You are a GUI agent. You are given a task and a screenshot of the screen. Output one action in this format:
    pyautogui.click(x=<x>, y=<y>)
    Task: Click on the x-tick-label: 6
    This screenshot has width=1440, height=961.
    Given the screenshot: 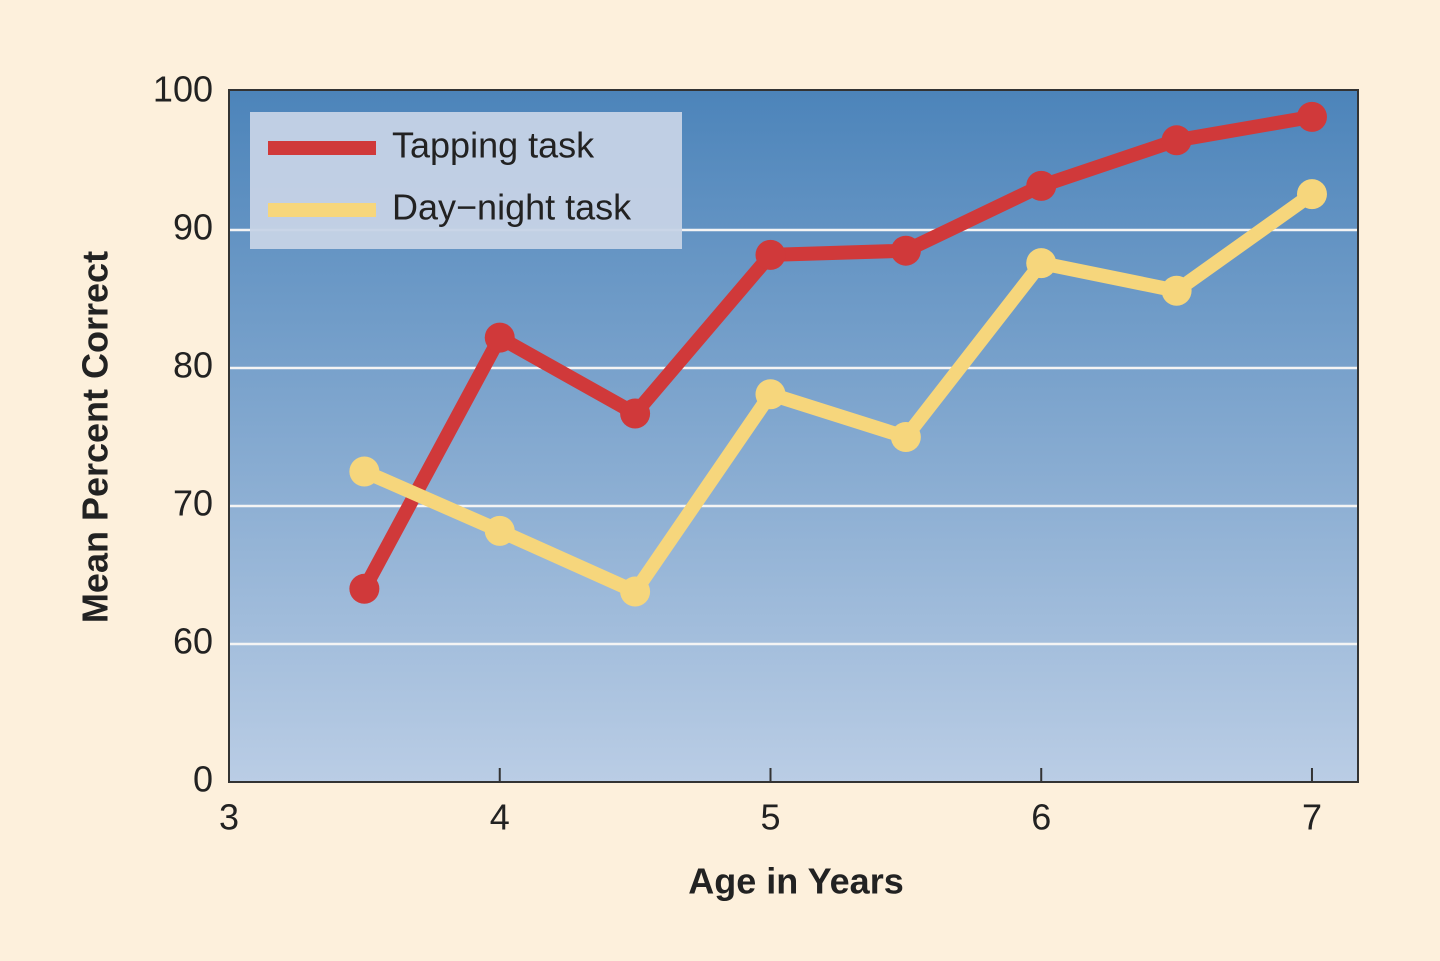 What is the action you would take?
    pyautogui.click(x=1041, y=817)
    